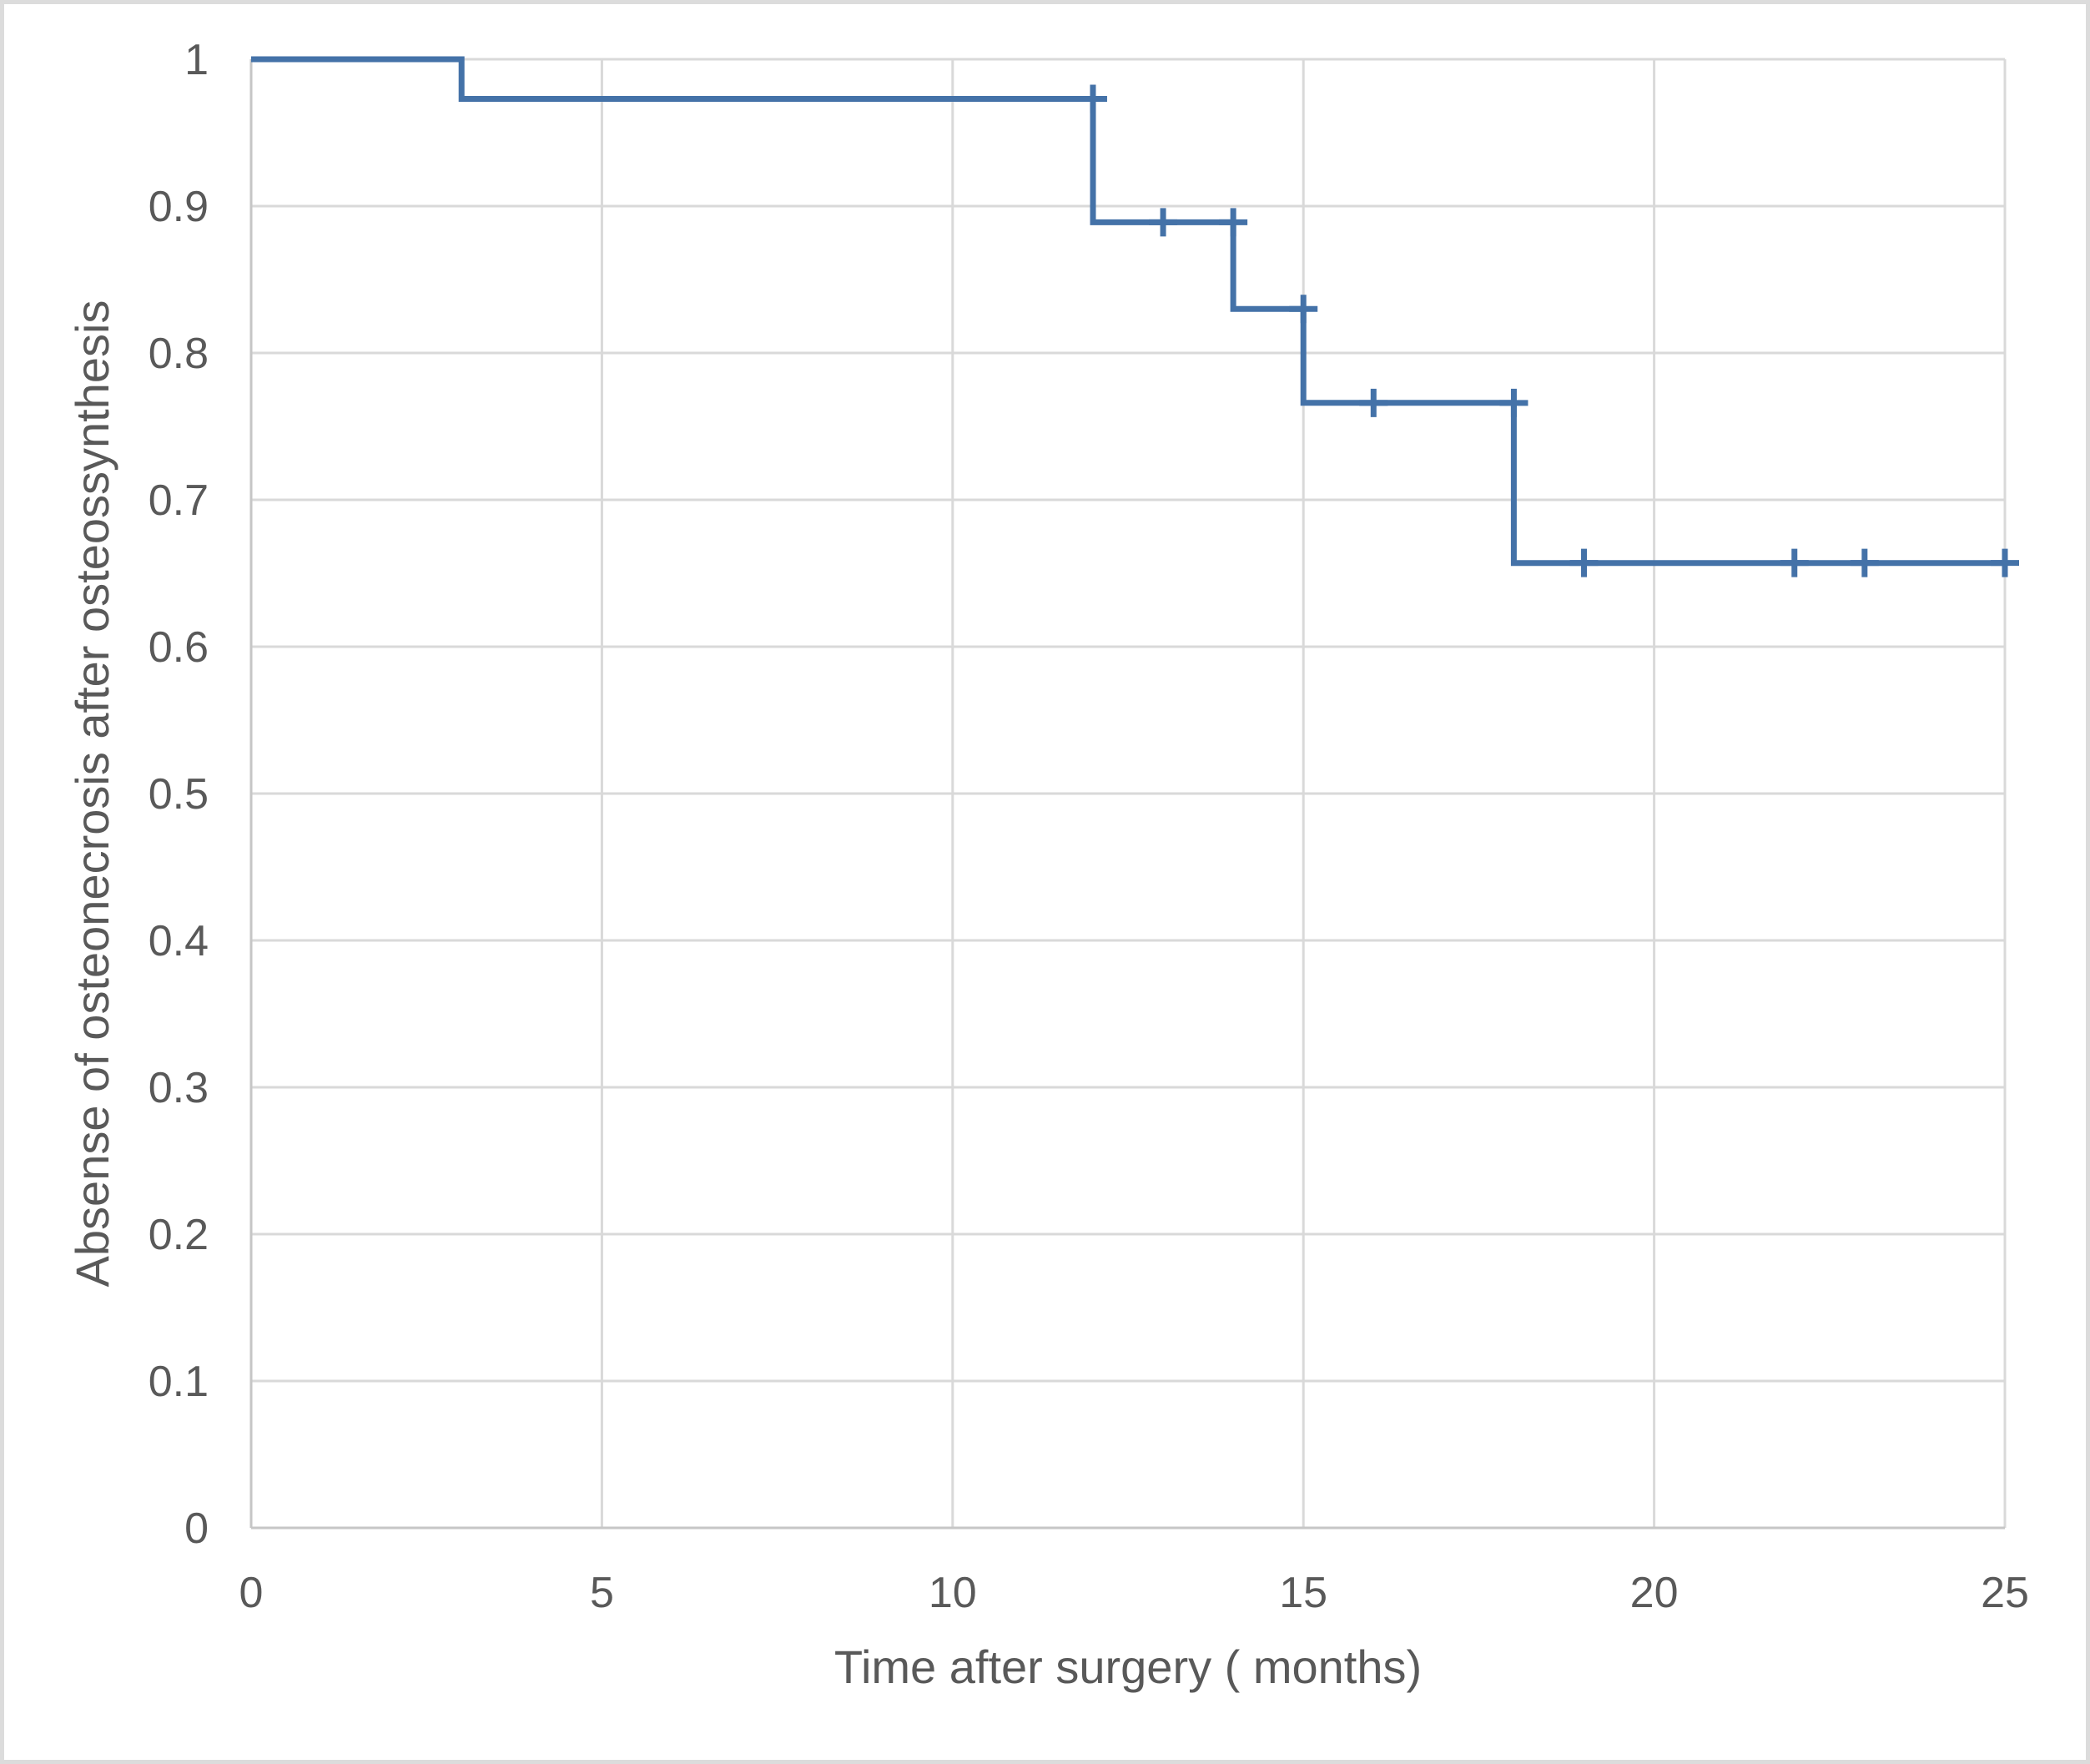  Describe the element at coordinates (179, 500) in the screenshot. I see `y-tick-label: 0.7` at that location.